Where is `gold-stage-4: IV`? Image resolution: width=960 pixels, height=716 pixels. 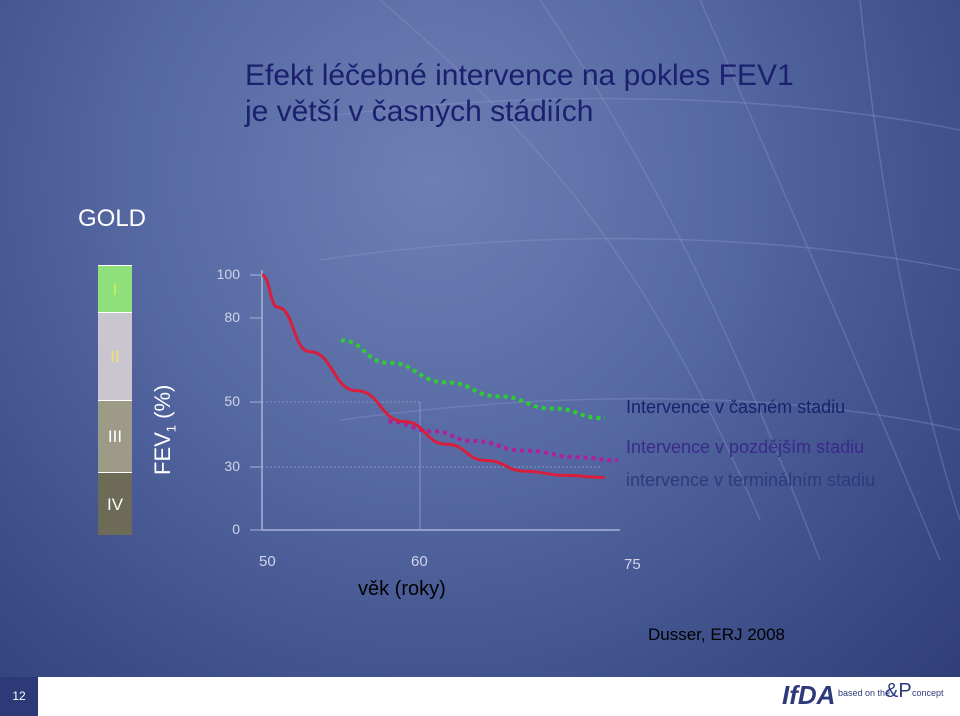
gold-stage-4: IV is located at coordinates (115, 503).